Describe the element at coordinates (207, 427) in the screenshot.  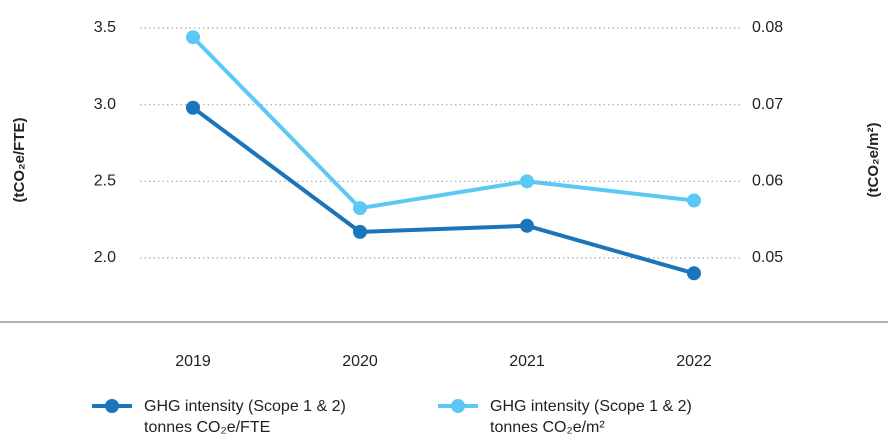
I see `legend-unit: tonnes CO₂e/FTE` at that location.